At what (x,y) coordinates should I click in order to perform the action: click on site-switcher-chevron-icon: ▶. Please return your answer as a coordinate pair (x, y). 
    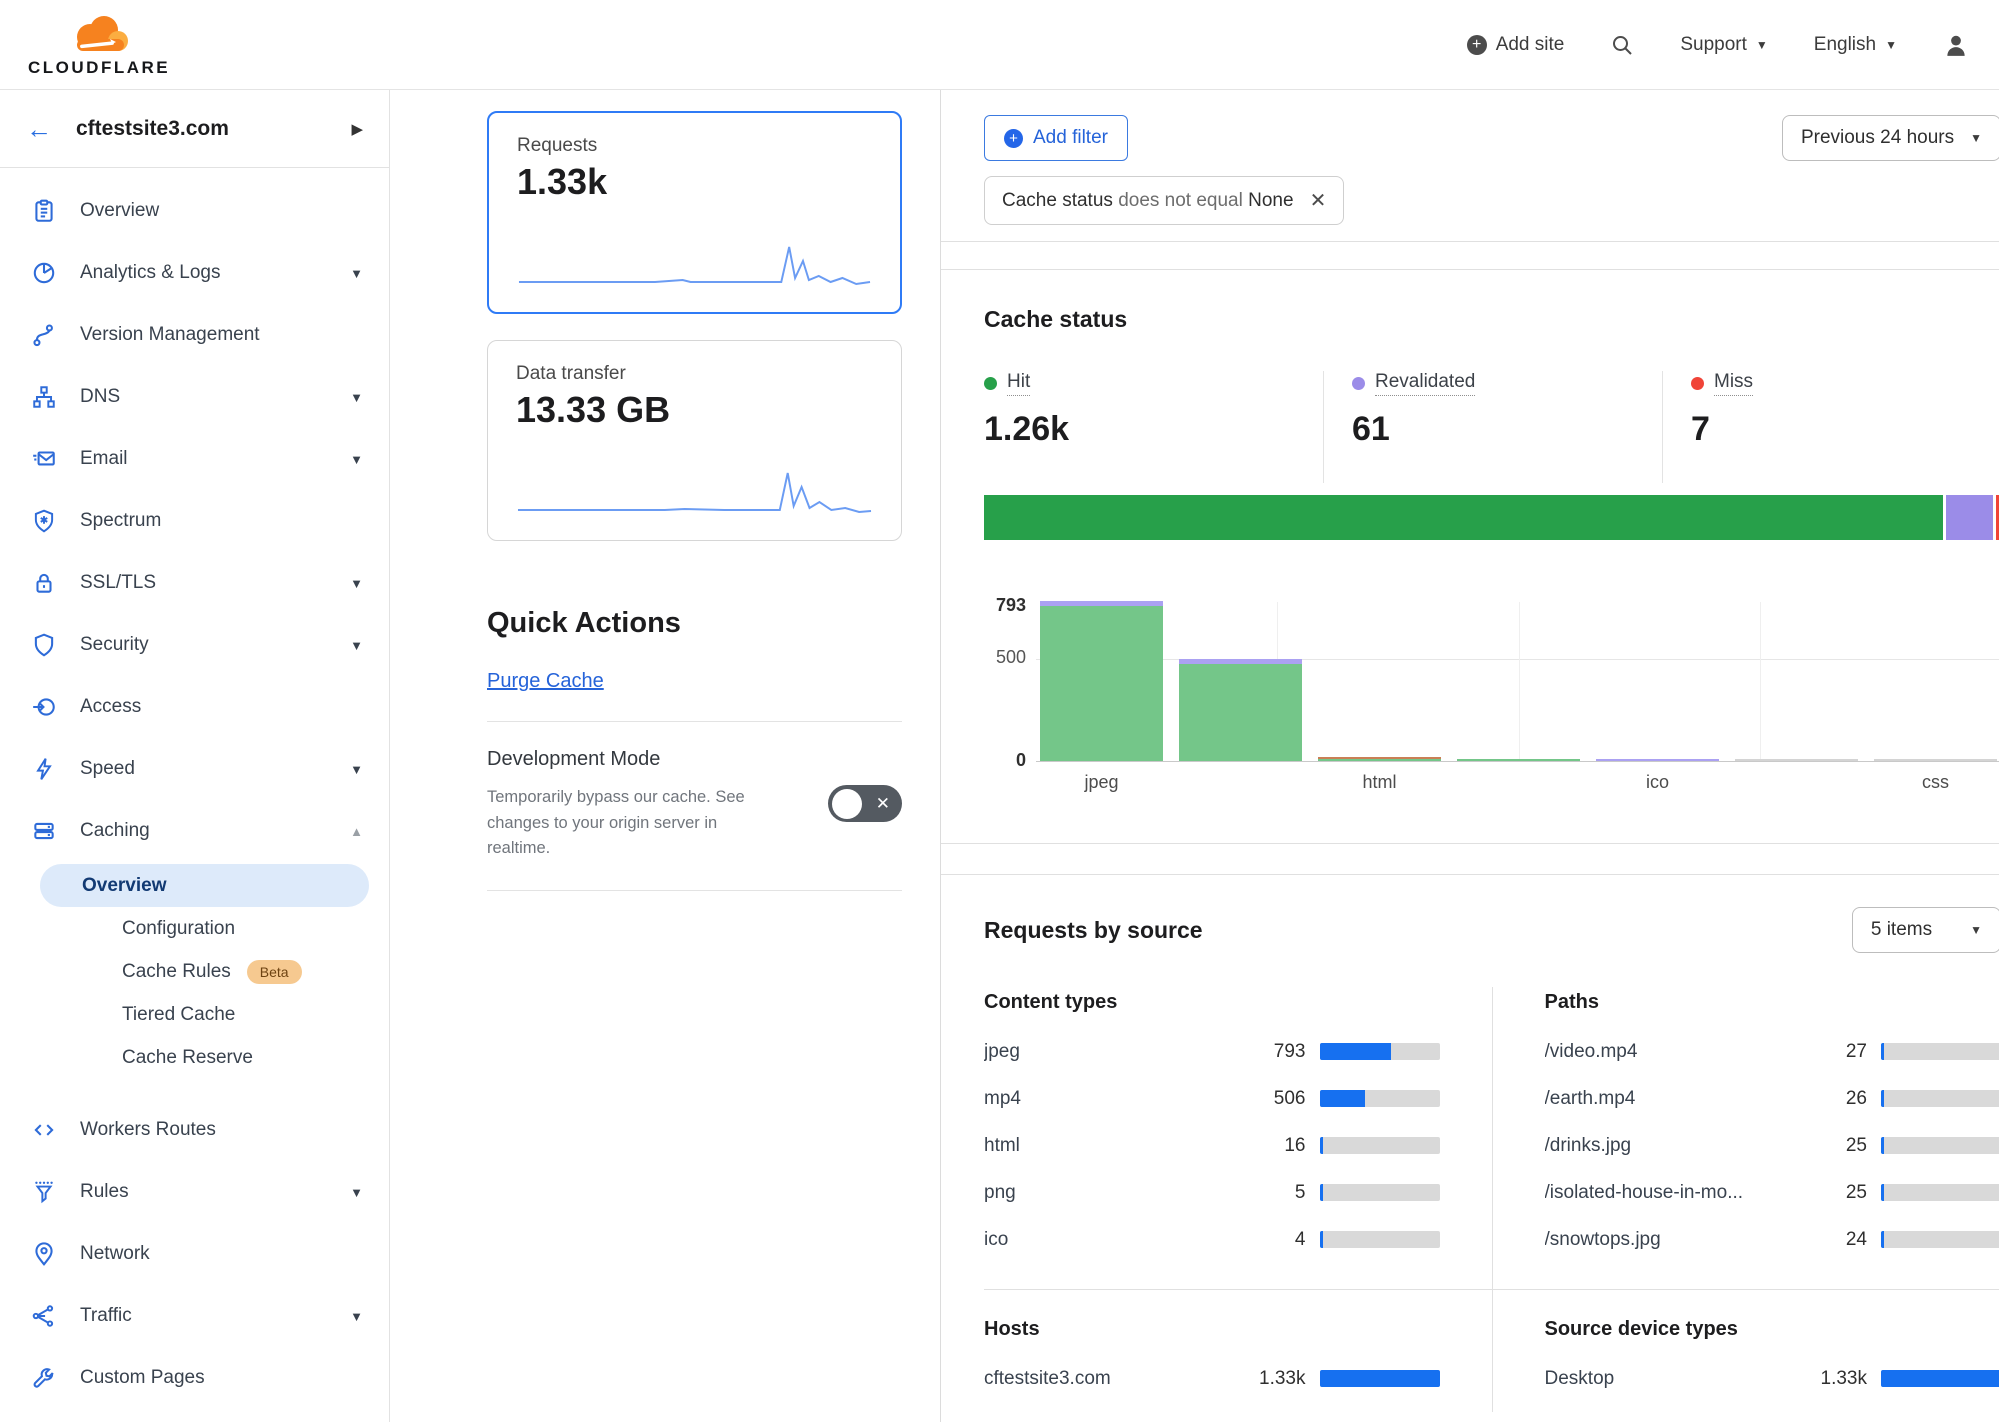
    Looking at the image, I should click on (357, 129).